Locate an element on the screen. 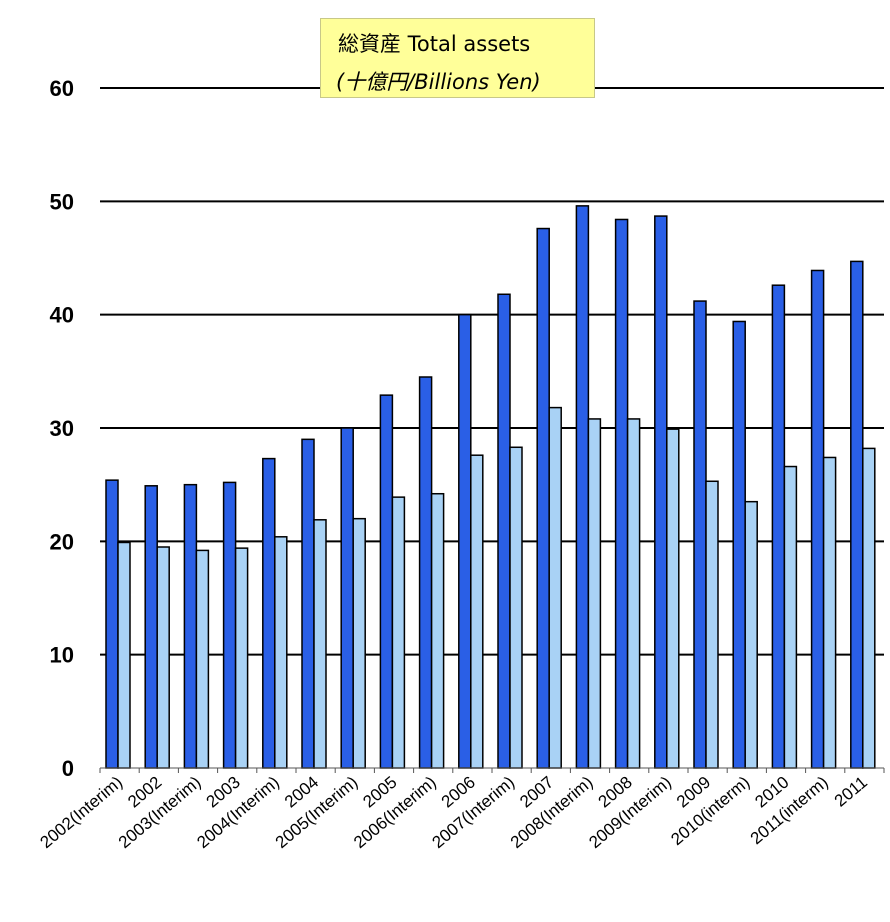 The width and height of the screenshot is (890, 922). y-tick-label: 50 is located at coordinates (62, 201).